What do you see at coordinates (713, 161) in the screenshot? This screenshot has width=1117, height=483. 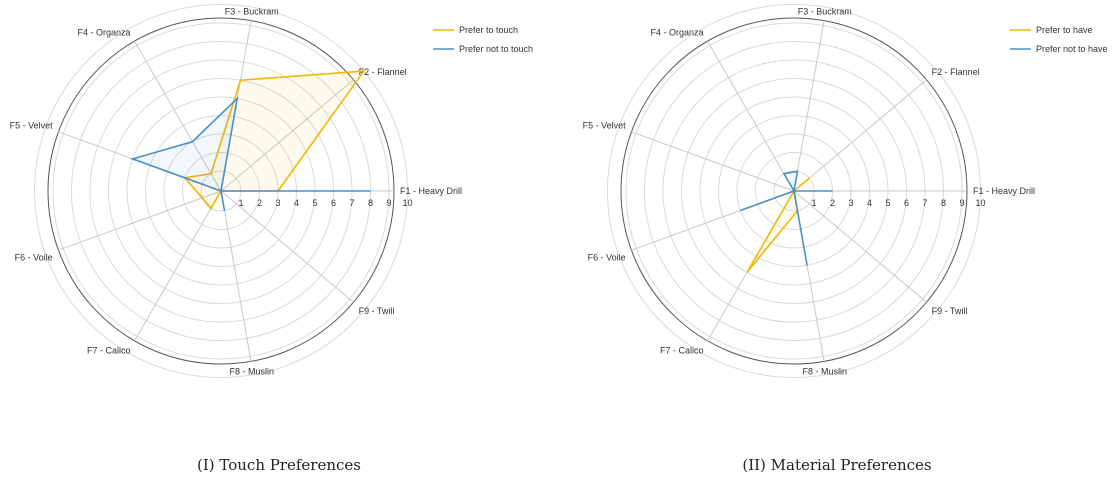 I see `spoke-f5-velvet` at bounding box center [713, 161].